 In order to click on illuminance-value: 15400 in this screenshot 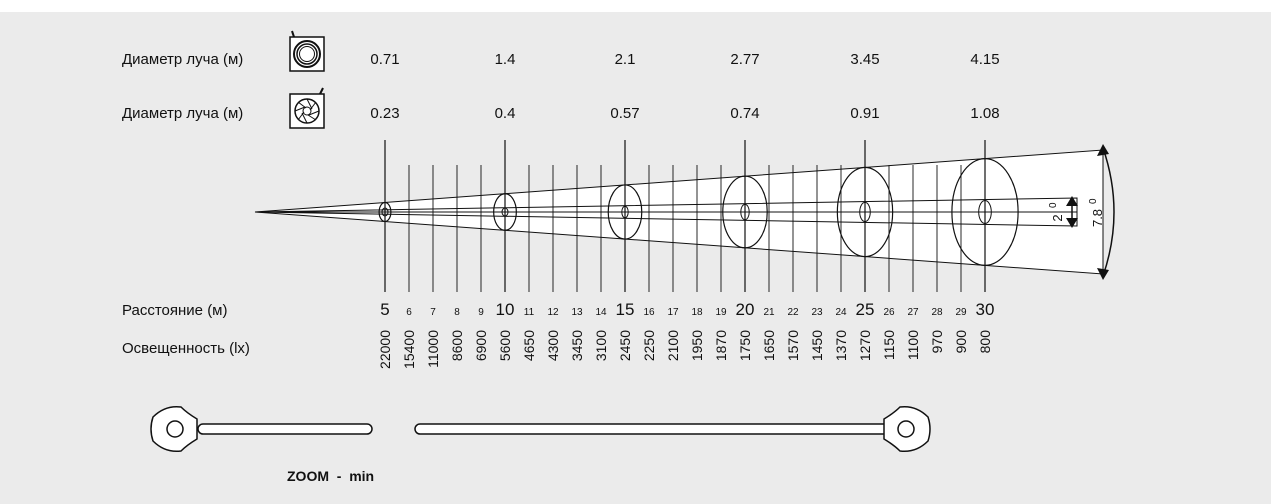, I will do `click(409, 349)`.